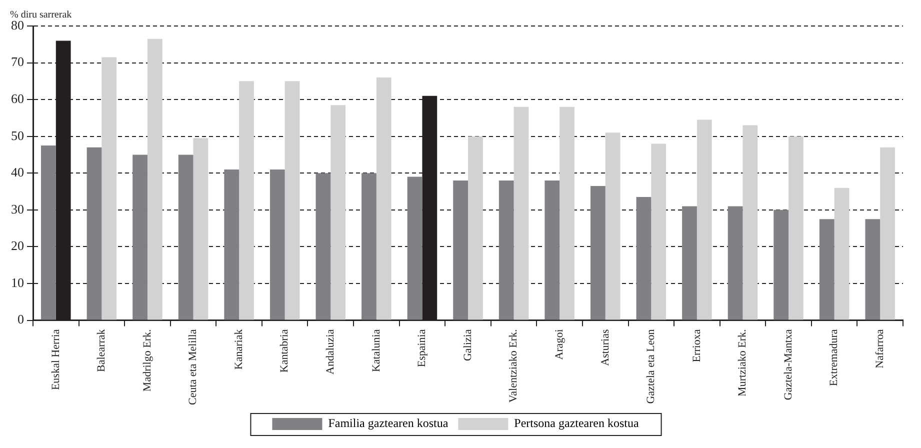  I want to click on y-tick-label: 40, so click(17, 172).